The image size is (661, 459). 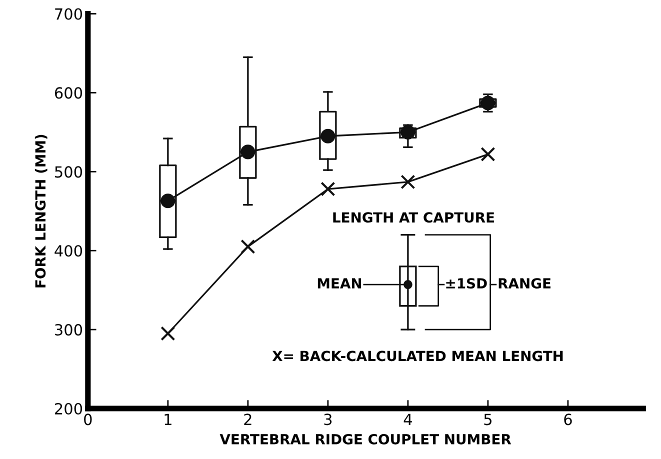 What do you see at coordinates (68, 14) in the screenshot?
I see `y-tick-label: 700` at bounding box center [68, 14].